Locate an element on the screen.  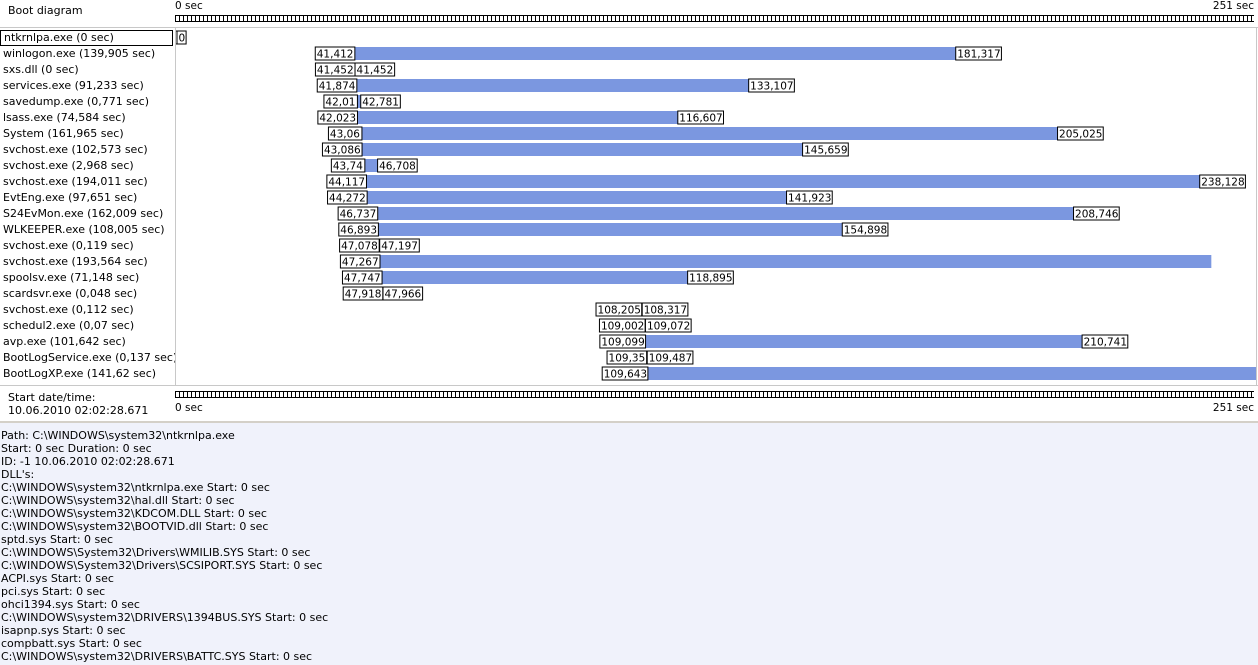
process-row-label: sxs.dll (0 sec) is located at coordinates (41, 70).